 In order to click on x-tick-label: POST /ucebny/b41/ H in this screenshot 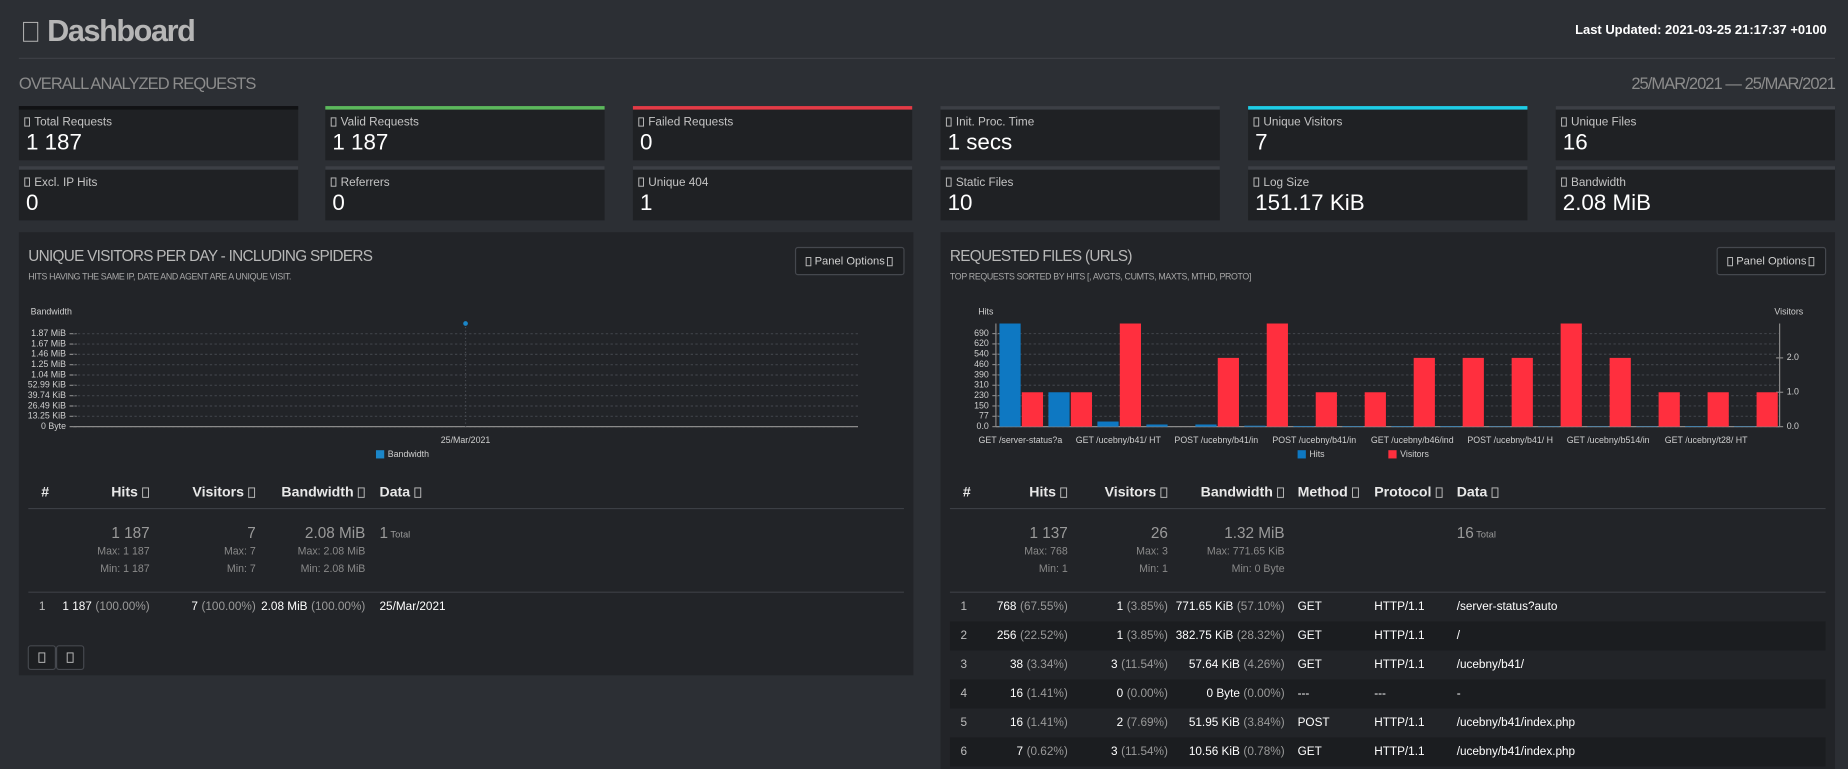, I will do `click(1510, 440)`.